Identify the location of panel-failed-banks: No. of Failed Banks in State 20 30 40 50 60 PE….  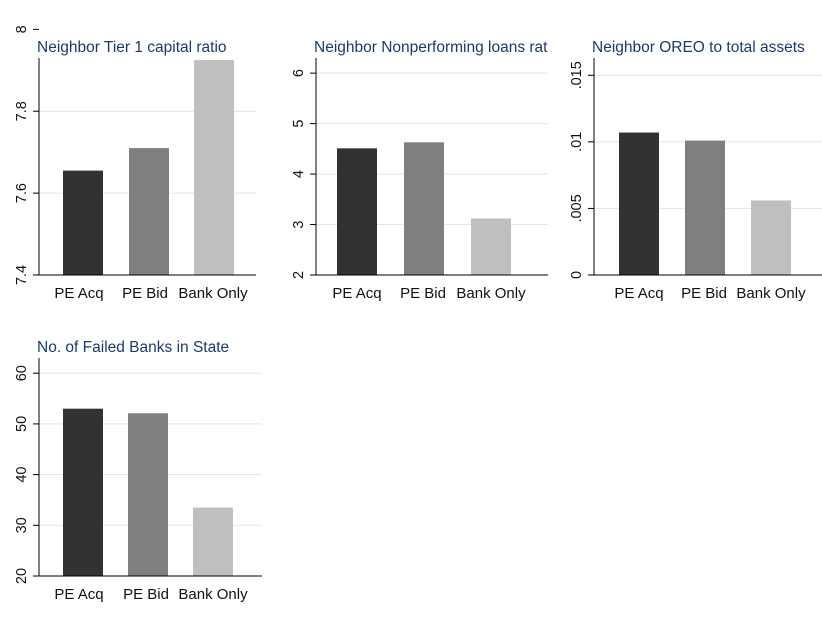
(138, 471).